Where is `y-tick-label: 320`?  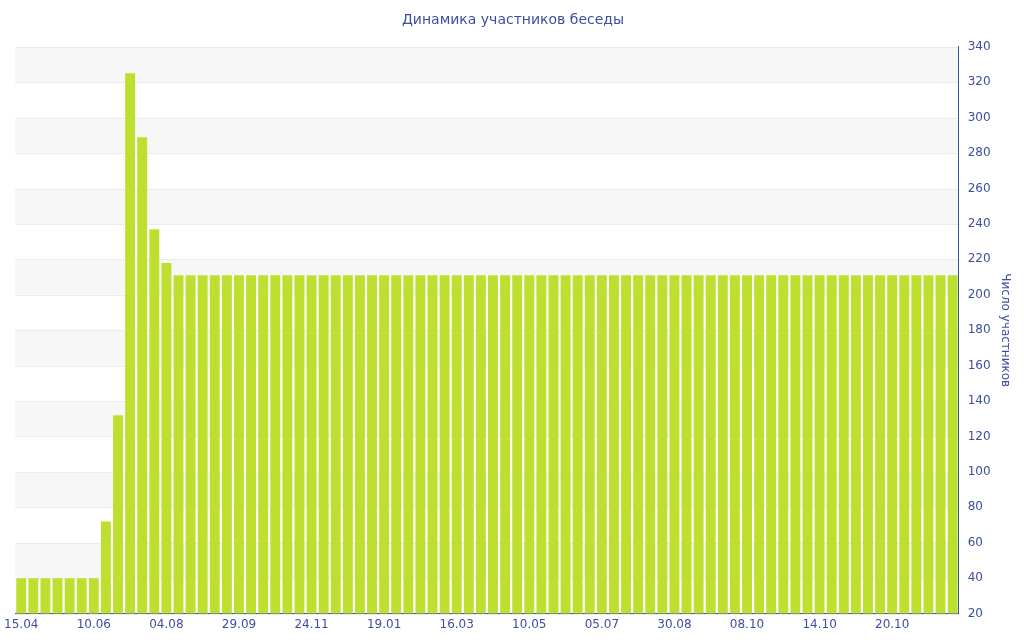 y-tick-label: 320 is located at coordinates (979, 81).